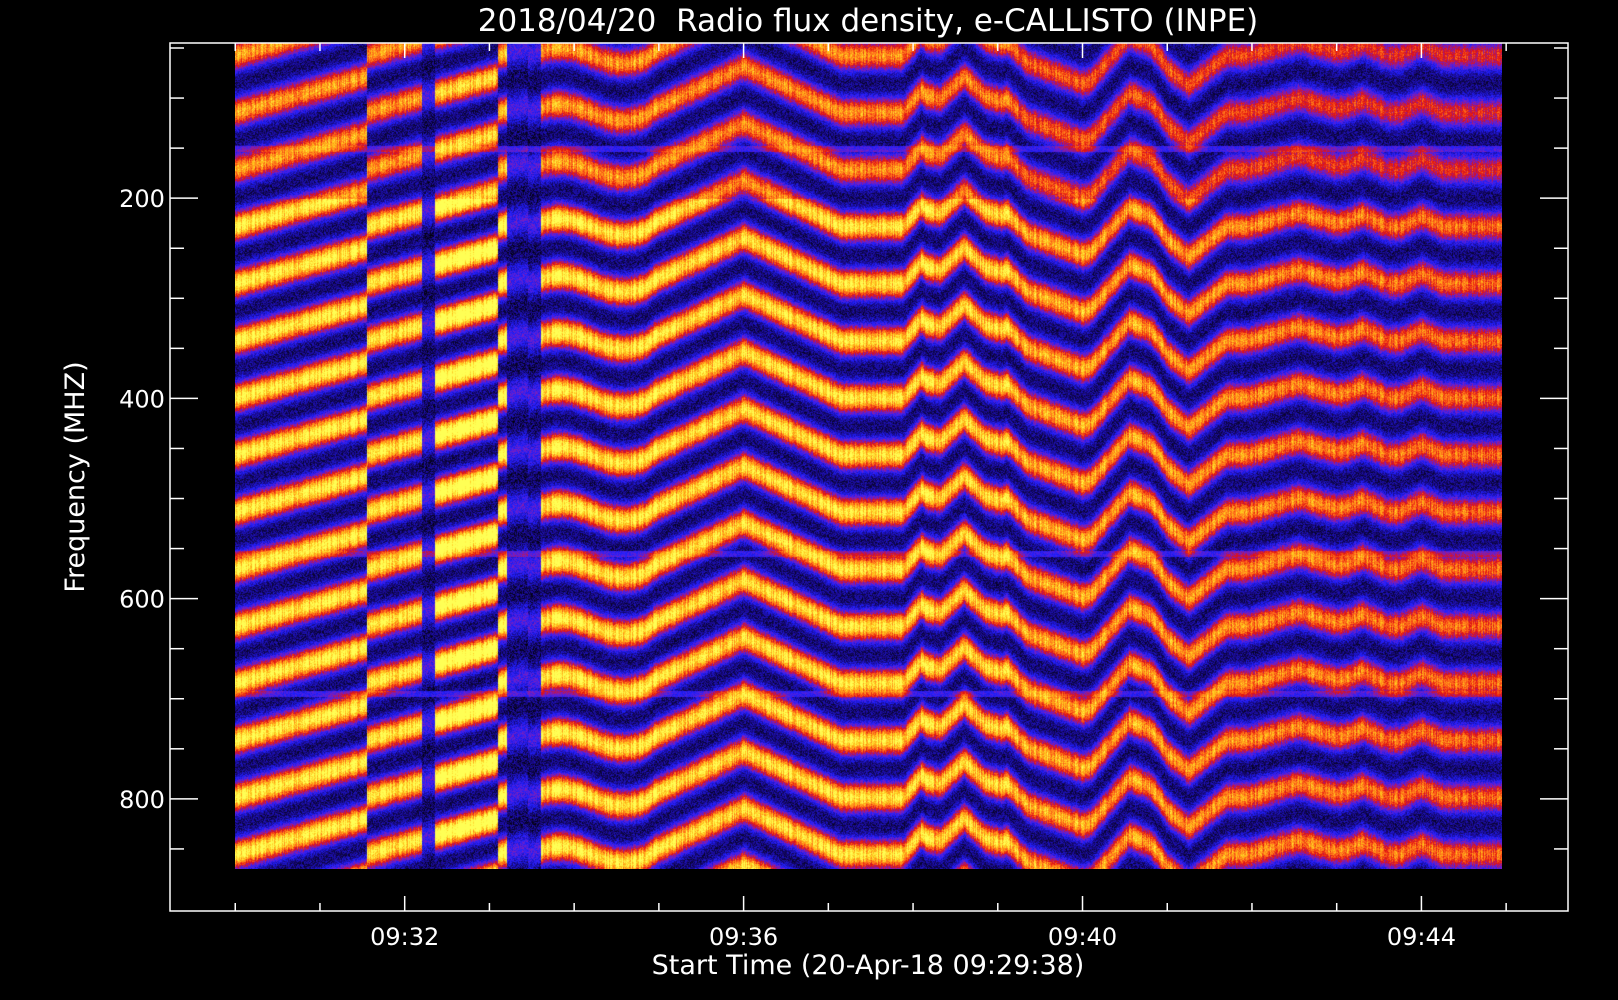  What do you see at coordinates (75, 476) in the screenshot?
I see `y-axis-label: Frequency (MHZ)` at bounding box center [75, 476].